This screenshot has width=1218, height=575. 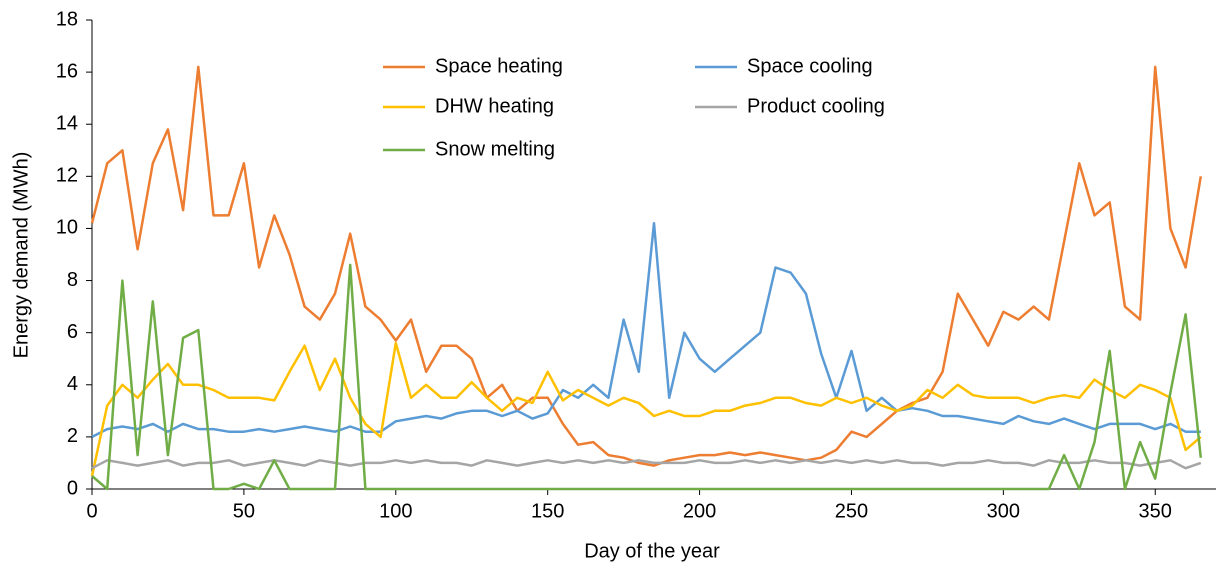 What do you see at coordinates (67, 228) in the screenshot?
I see `y-tick-label: 10` at bounding box center [67, 228].